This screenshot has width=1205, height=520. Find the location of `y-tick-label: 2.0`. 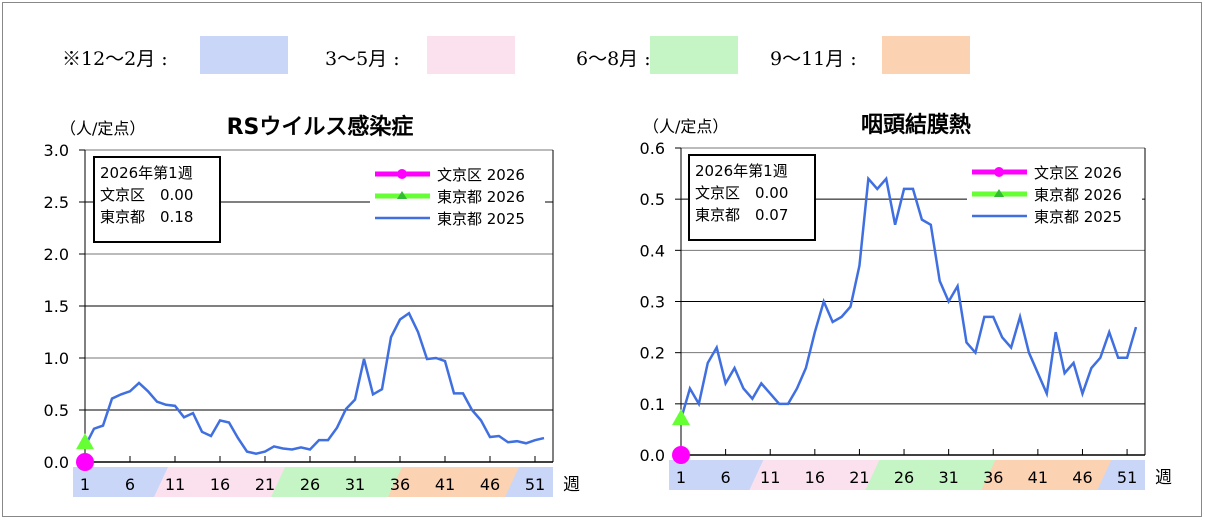

y-tick-label: 2.0 is located at coordinates (56, 254).